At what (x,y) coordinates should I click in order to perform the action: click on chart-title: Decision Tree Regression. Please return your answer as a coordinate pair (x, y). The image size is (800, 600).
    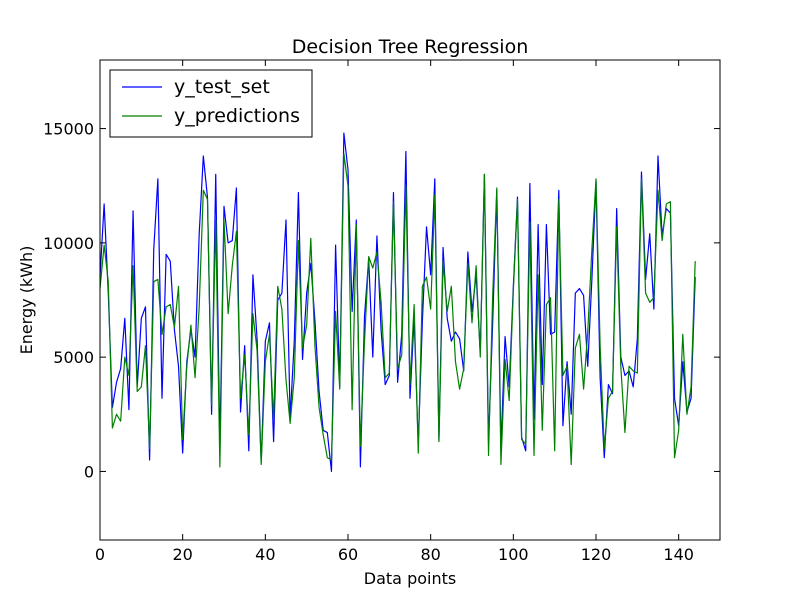
    Looking at the image, I should click on (410, 47).